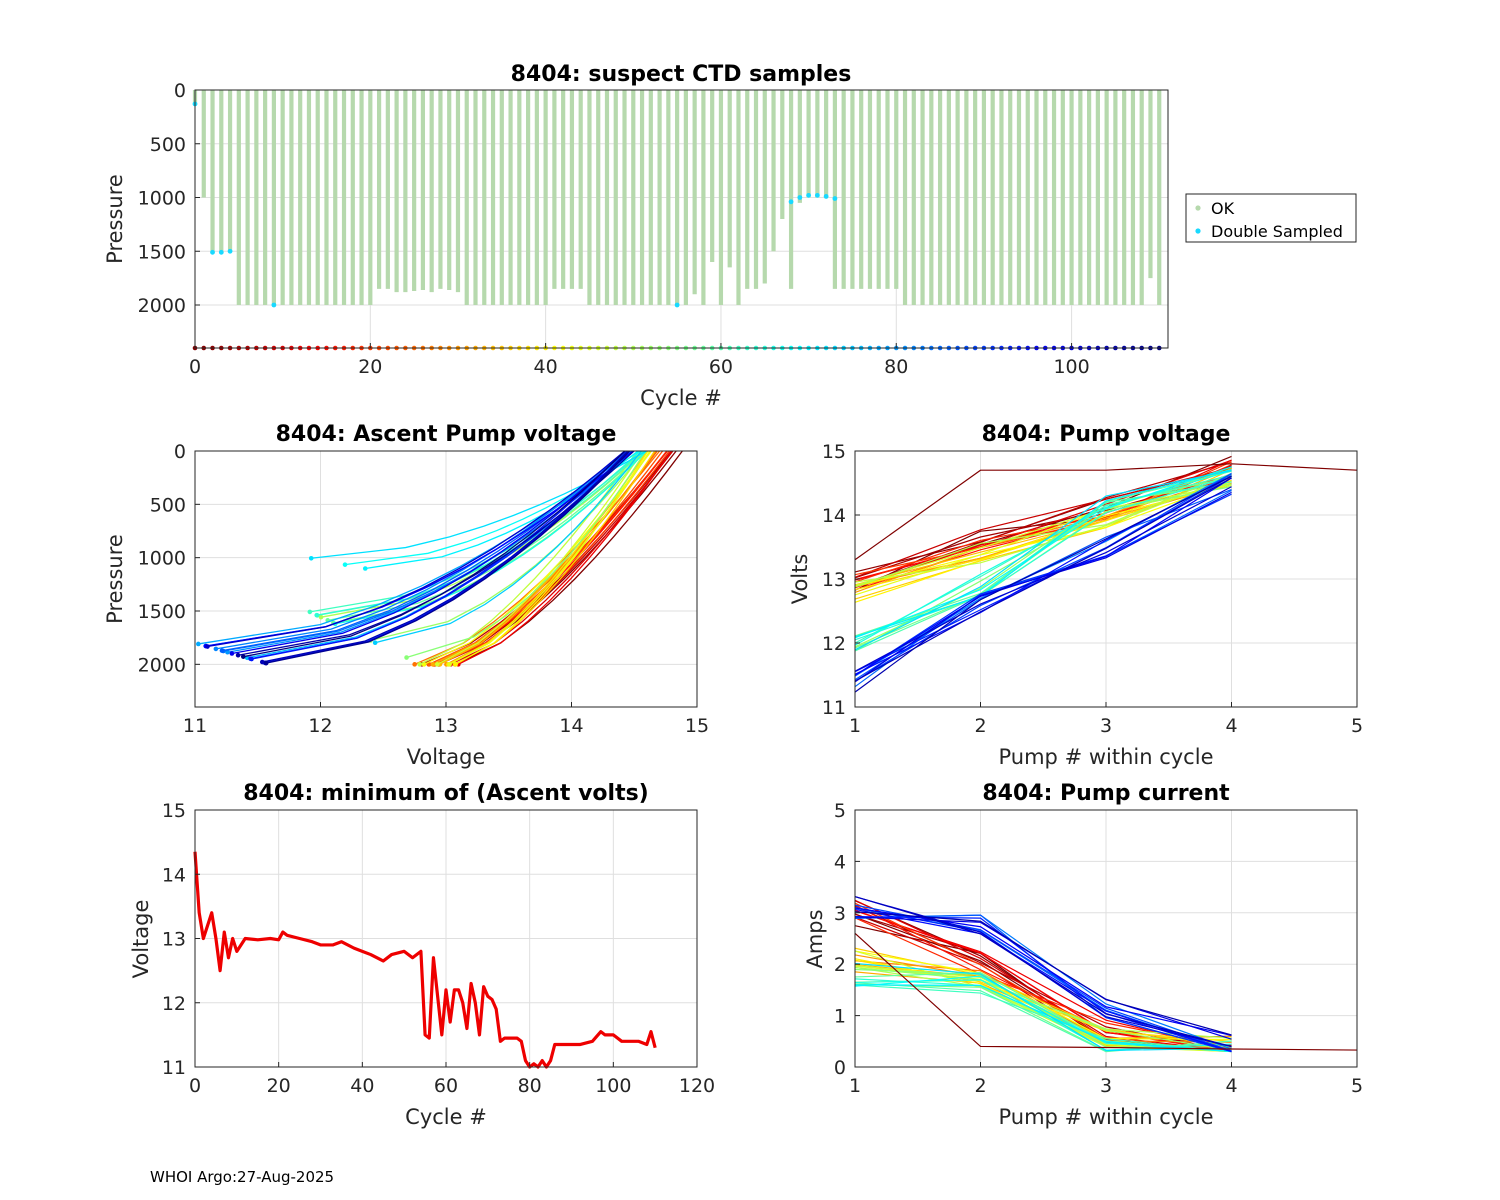  Describe the element at coordinates (840, 862) in the screenshot. I see `pumpc-y-tick-label: 4` at that location.